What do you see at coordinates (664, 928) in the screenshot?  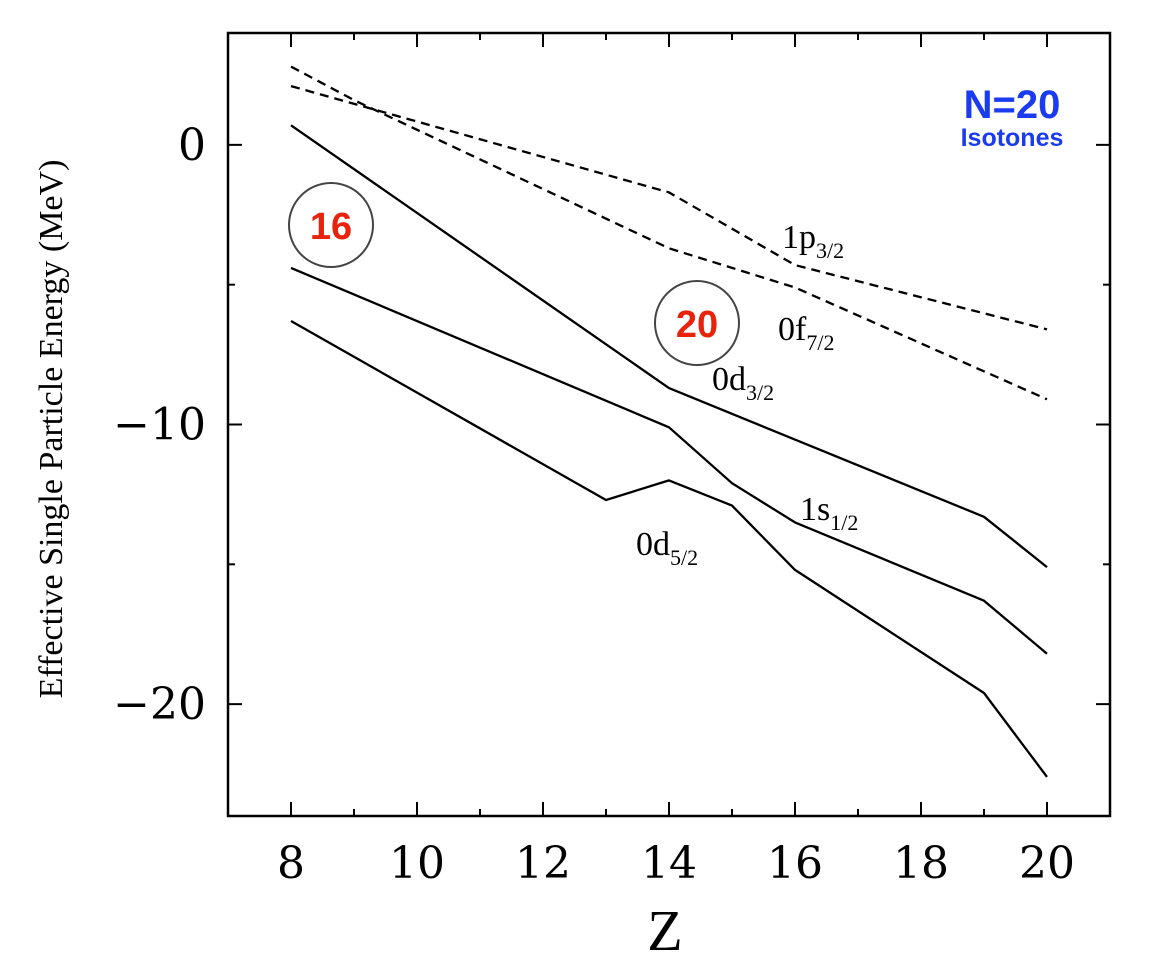 I see `x-axis-title: Z` at bounding box center [664, 928].